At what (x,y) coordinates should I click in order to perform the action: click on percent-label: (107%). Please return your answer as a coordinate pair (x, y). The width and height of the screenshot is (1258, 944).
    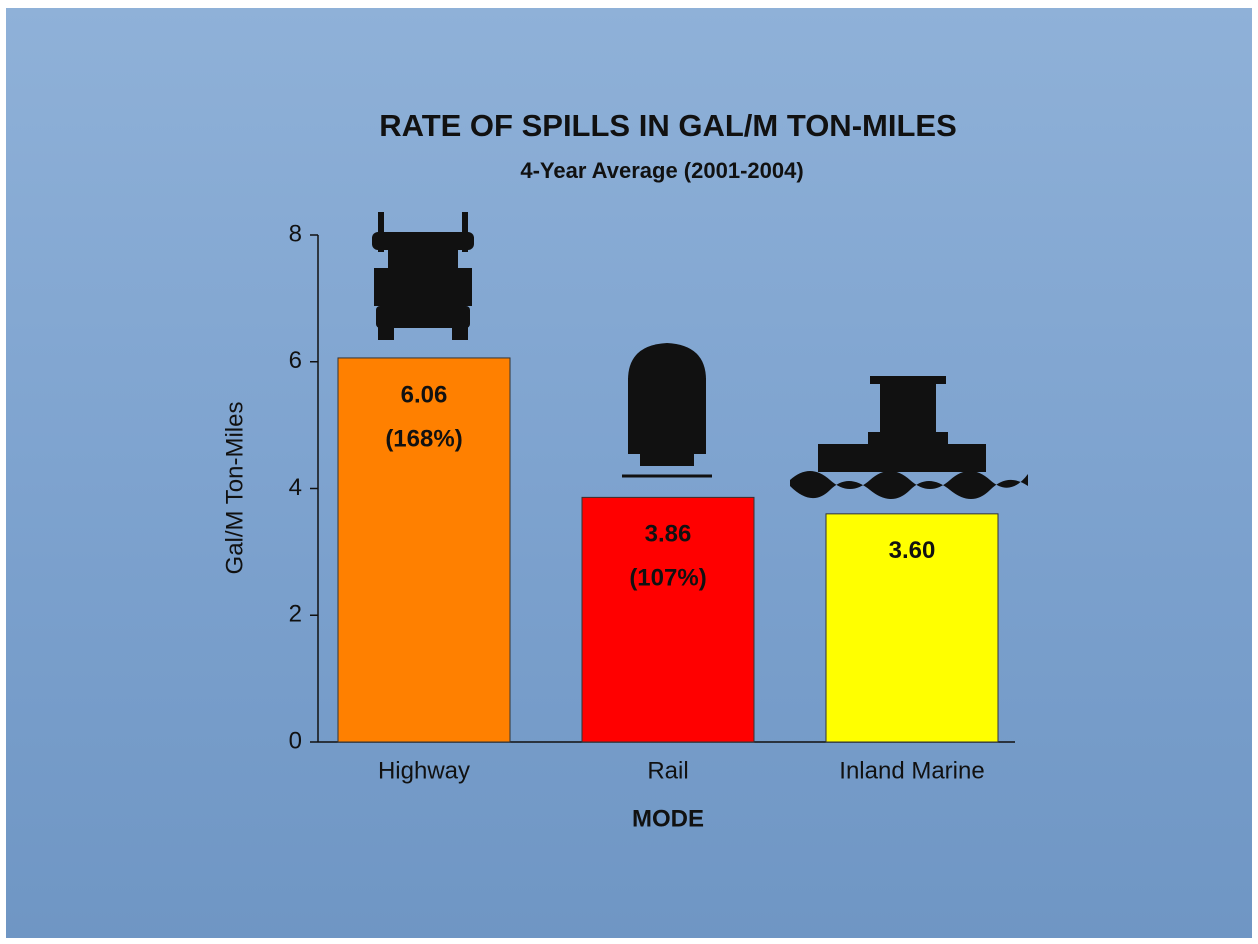
    Looking at the image, I should click on (667, 578).